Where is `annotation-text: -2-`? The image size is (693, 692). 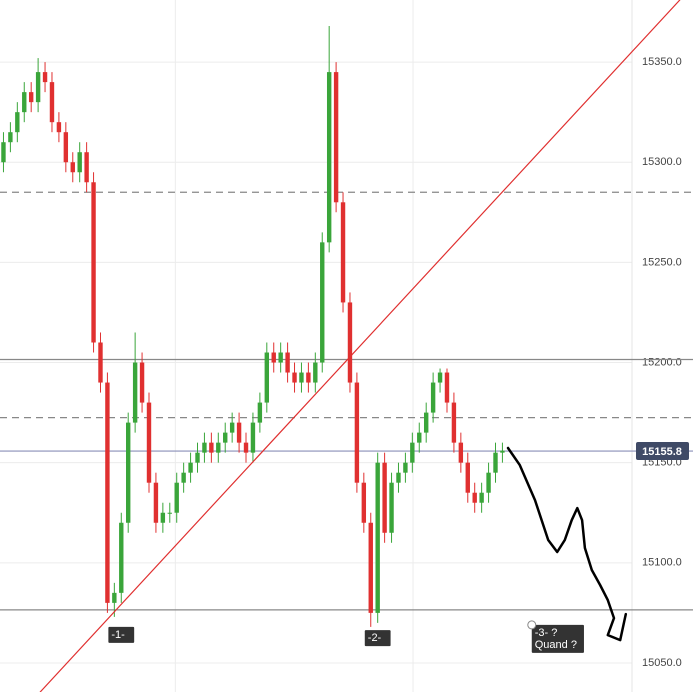 annotation-text: -2- is located at coordinates (375, 638).